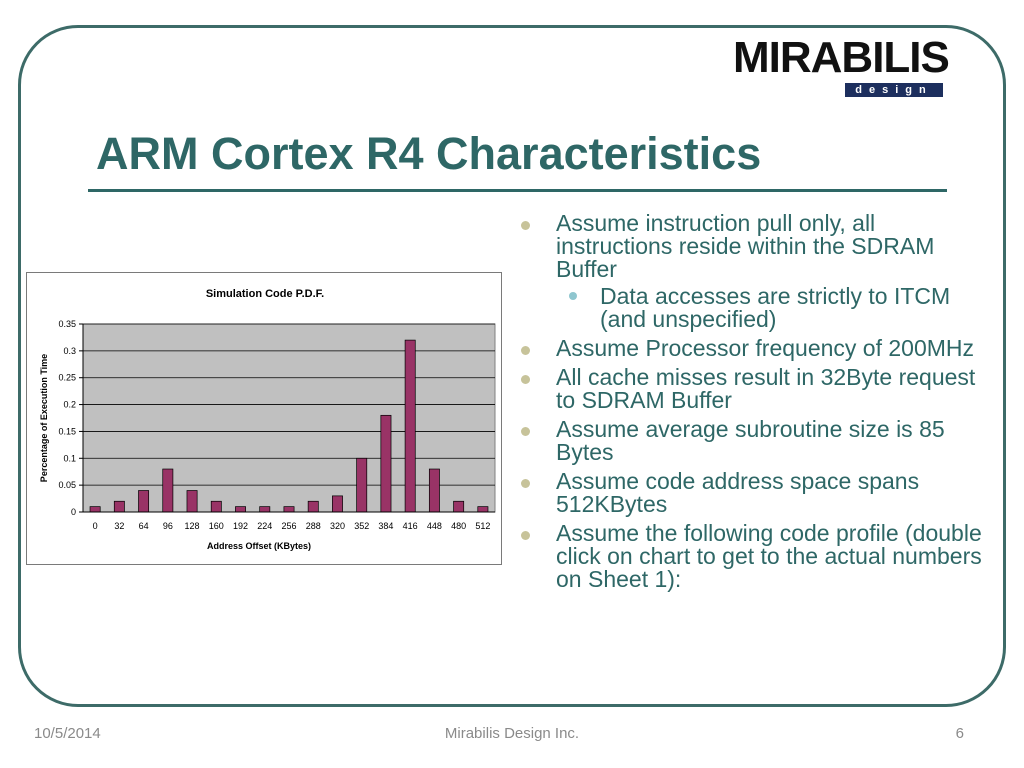  Describe the element at coordinates (69, 351) in the screenshot. I see `y-tick-label: 0.3` at that location.